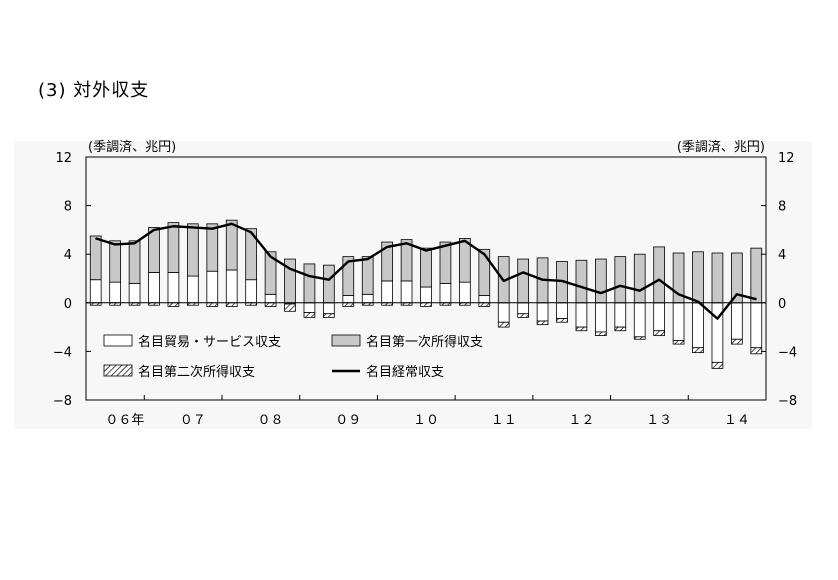 The image size is (838, 580). Describe the element at coordinates (405, 372) in the screenshot. I see `legend-label: 名目経常収支` at that location.